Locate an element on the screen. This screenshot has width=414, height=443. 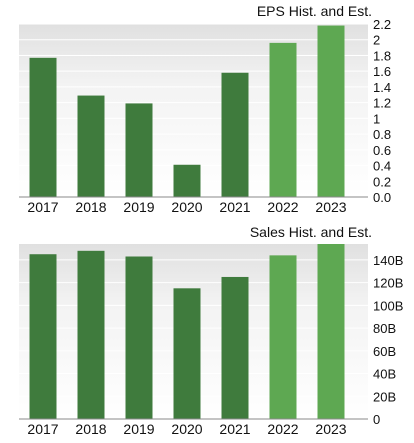
y-tick-label: 0 is located at coordinates (376, 419).